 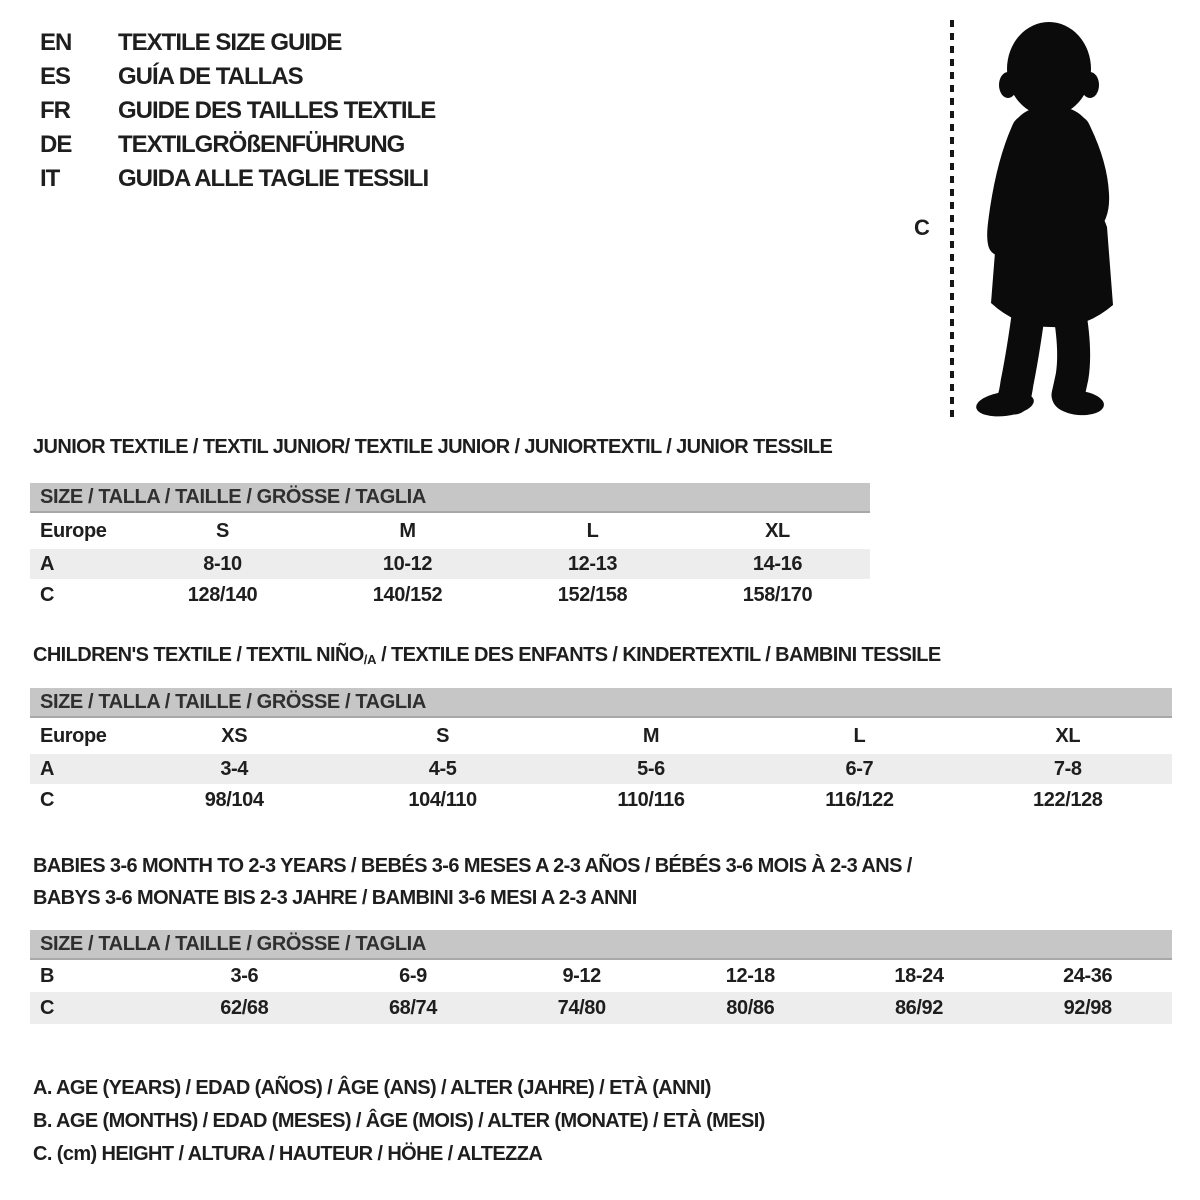 I want to click on table-cell: 104/110, so click(x=442, y=799).